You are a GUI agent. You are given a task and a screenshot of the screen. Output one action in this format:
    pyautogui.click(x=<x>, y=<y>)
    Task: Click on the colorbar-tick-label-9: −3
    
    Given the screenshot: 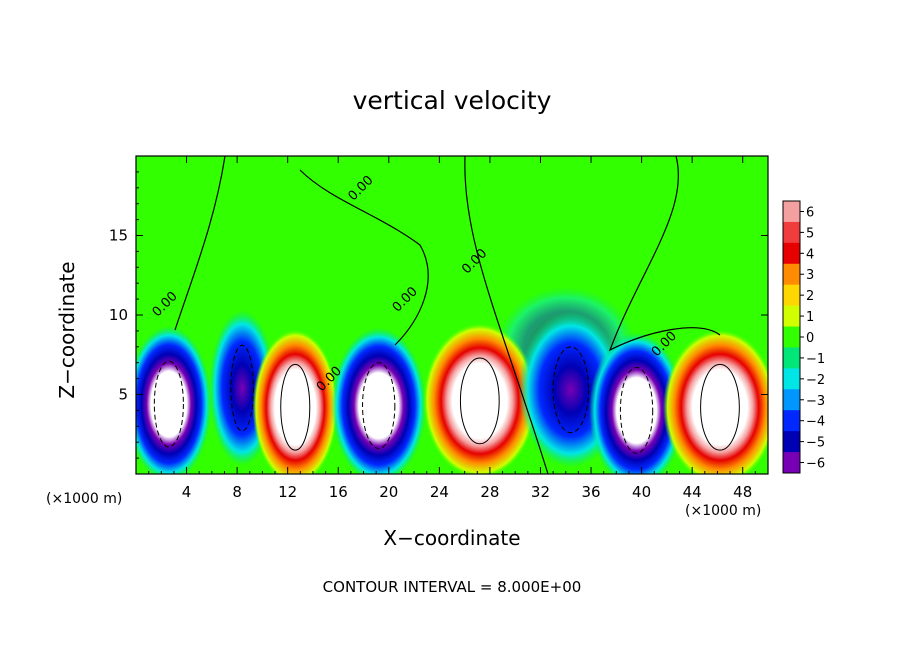 What is the action you would take?
    pyautogui.click(x=815, y=401)
    